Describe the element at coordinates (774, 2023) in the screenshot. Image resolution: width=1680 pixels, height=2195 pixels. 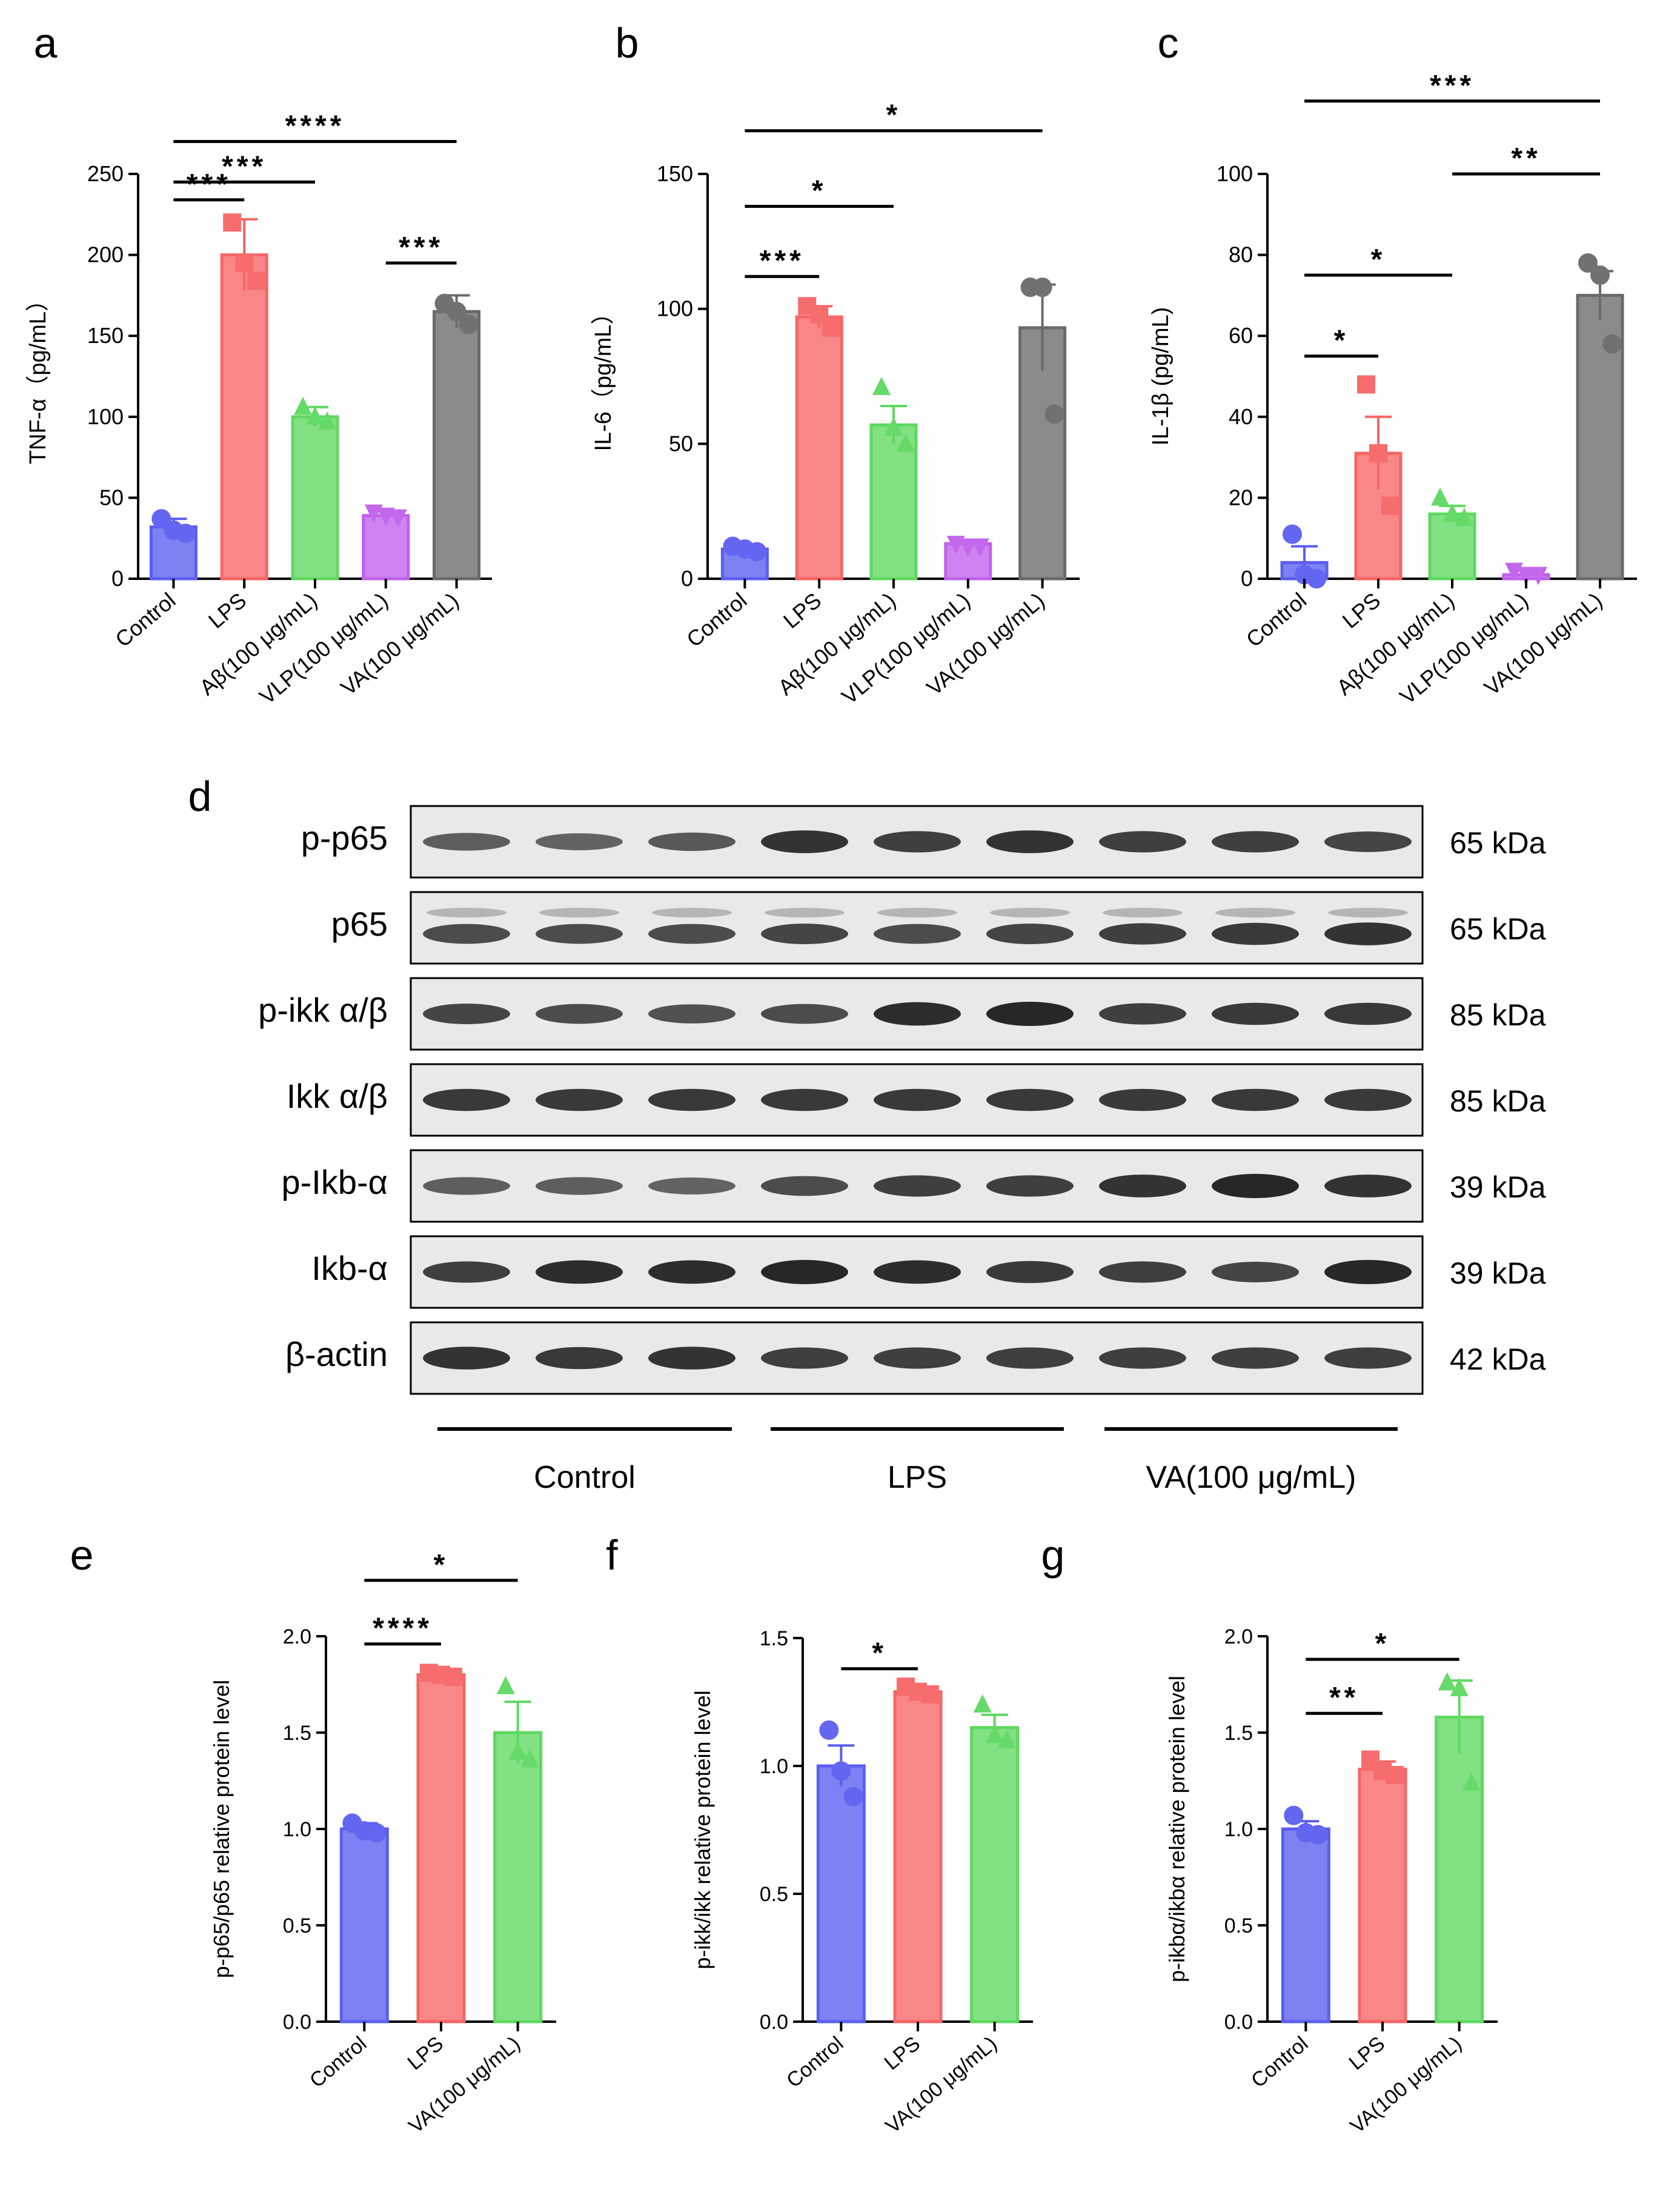
I see `y-tick-label: 0.0` at that location.